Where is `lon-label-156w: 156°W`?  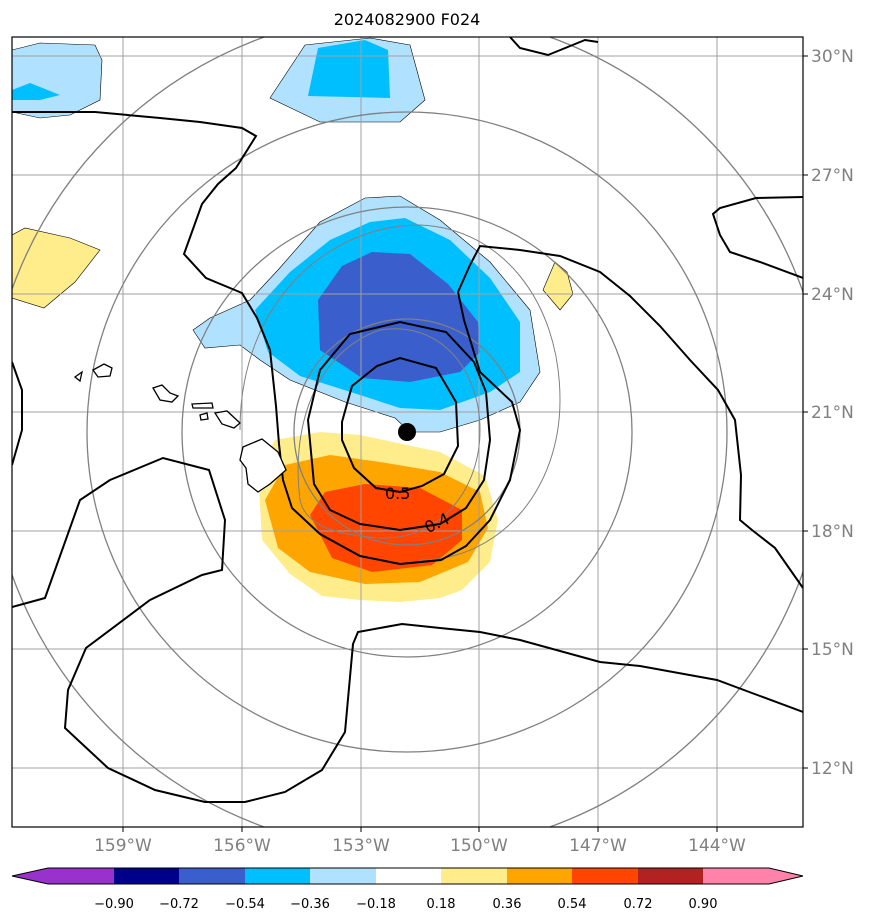
lon-label-156w: 156°W is located at coordinates (242, 846).